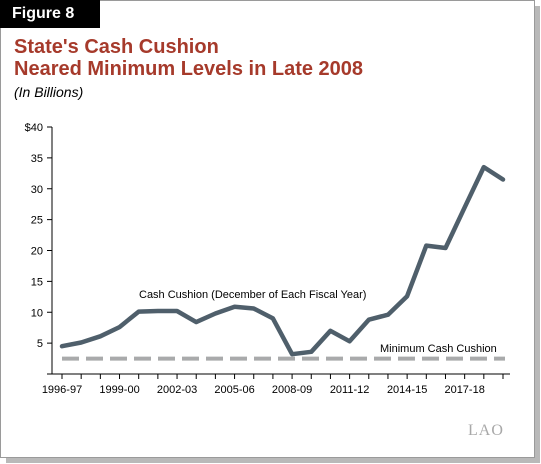 The image size is (541, 464). What do you see at coordinates (40, 344) in the screenshot?
I see `y-tick-label: 5` at bounding box center [40, 344].